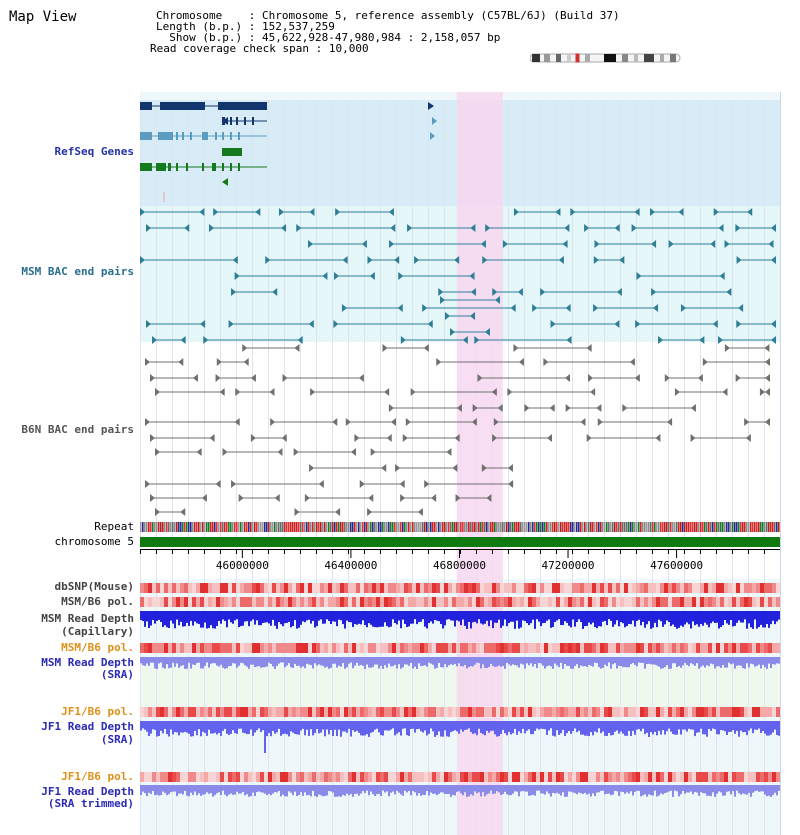 This screenshot has width=800, height=835. What do you see at coordinates (460, 527) in the screenshot?
I see `repeat-track` at bounding box center [460, 527].